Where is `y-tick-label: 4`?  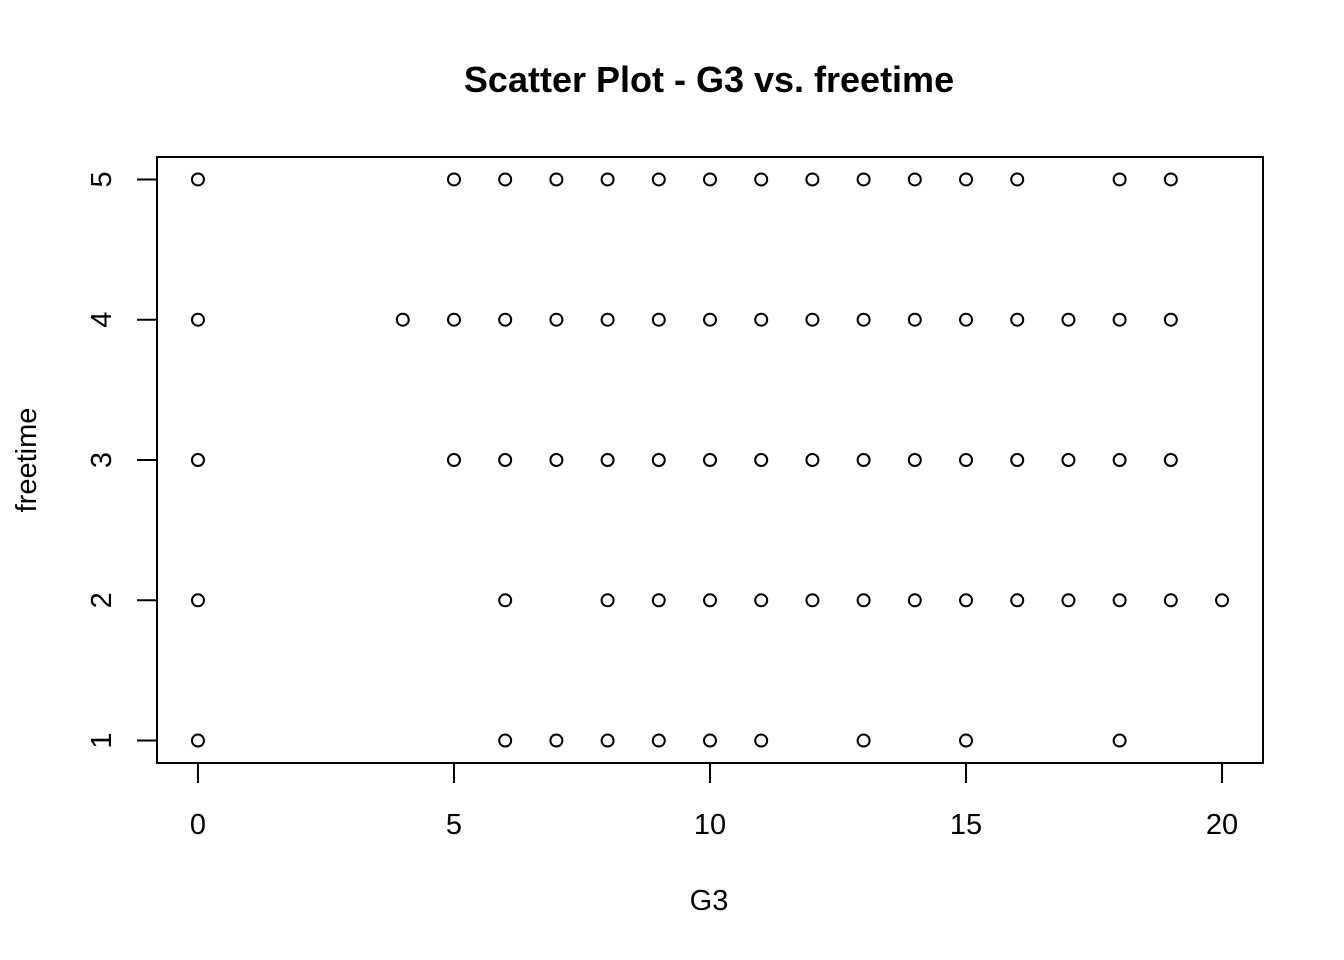
y-tick-label: 4 is located at coordinates (102, 320).